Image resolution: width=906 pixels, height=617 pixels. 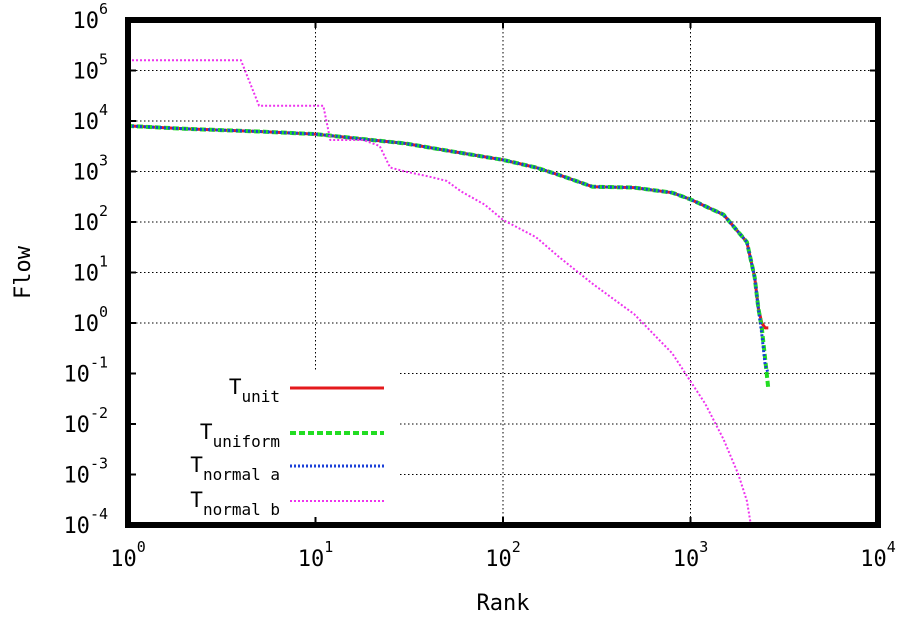 I want to click on x-tick-label-exp: 2, so click(x=516, y=547).